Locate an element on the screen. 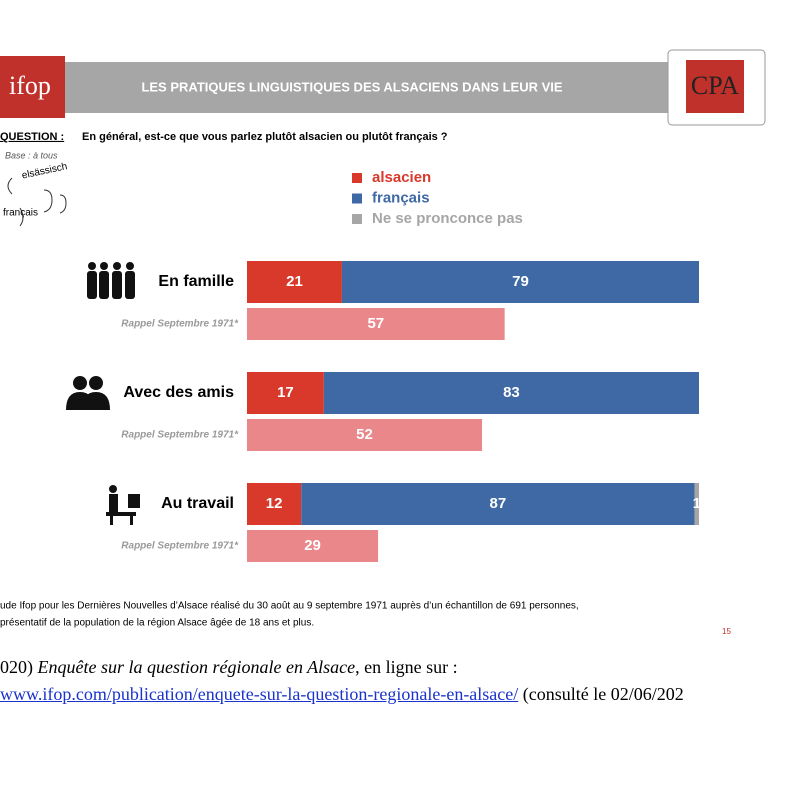 This screenshot has width=800, height=800. citation-prefix: 020) is located at coordinates (19, 667).